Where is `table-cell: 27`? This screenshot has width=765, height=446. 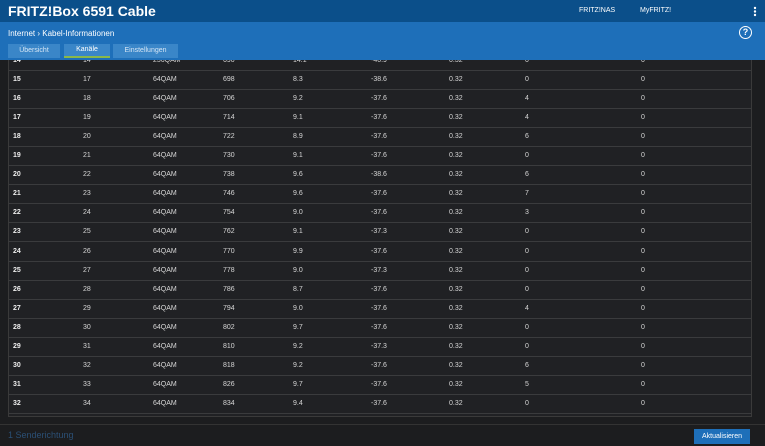 table-cell: 27 is located at coordinates (17, 308).